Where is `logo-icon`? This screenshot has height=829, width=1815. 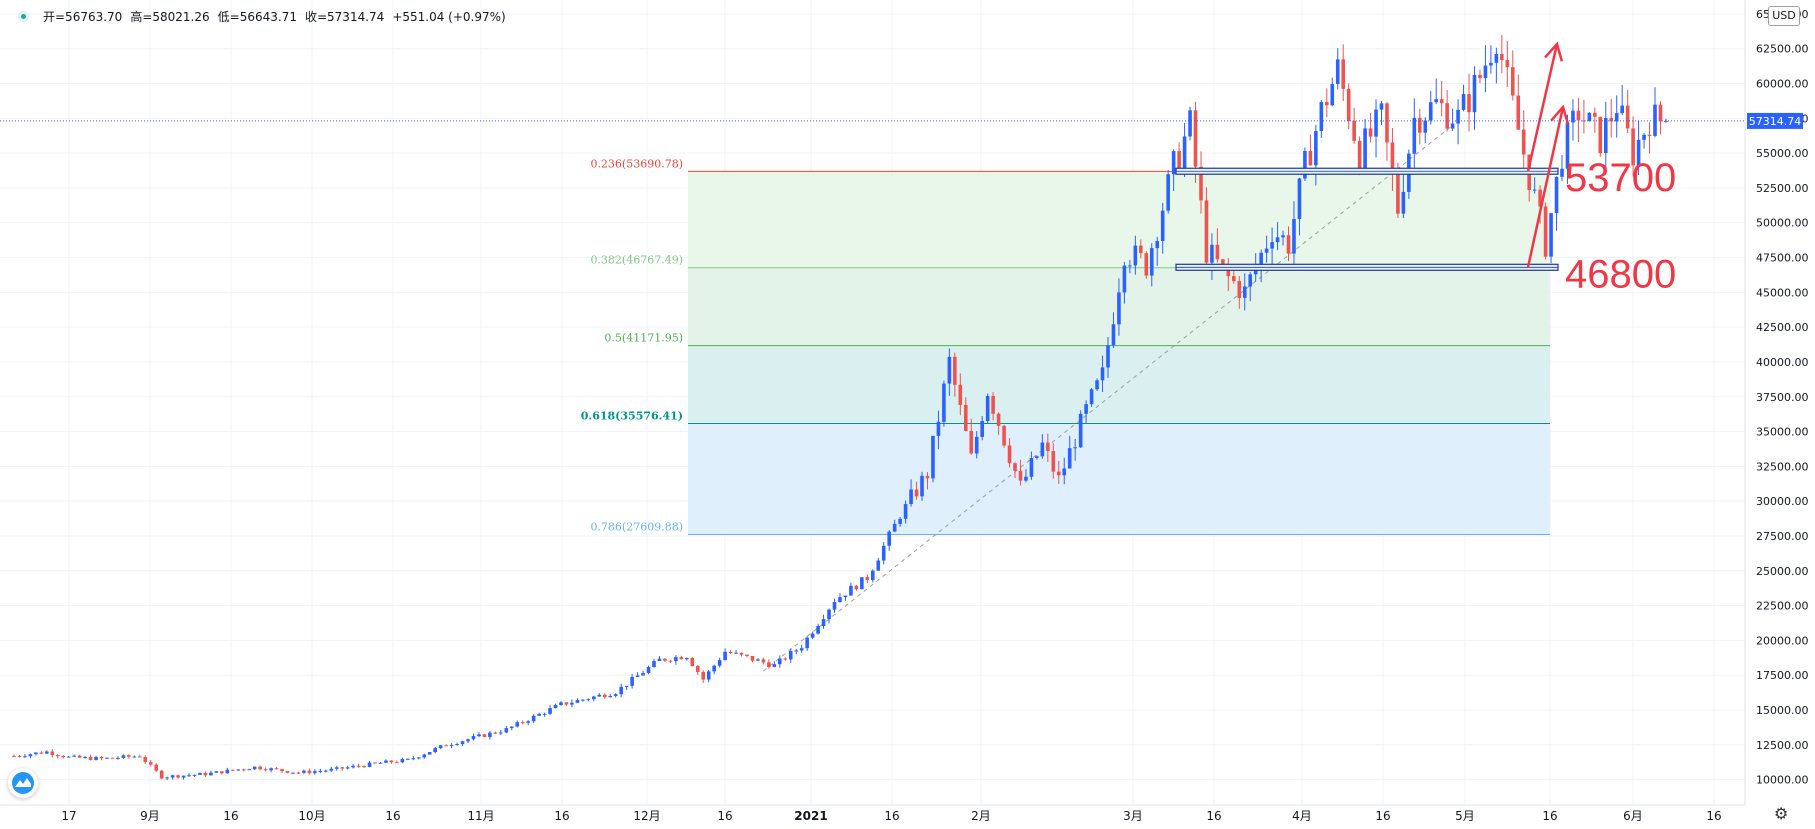
logo-icon is located at coordinates (23, 783).